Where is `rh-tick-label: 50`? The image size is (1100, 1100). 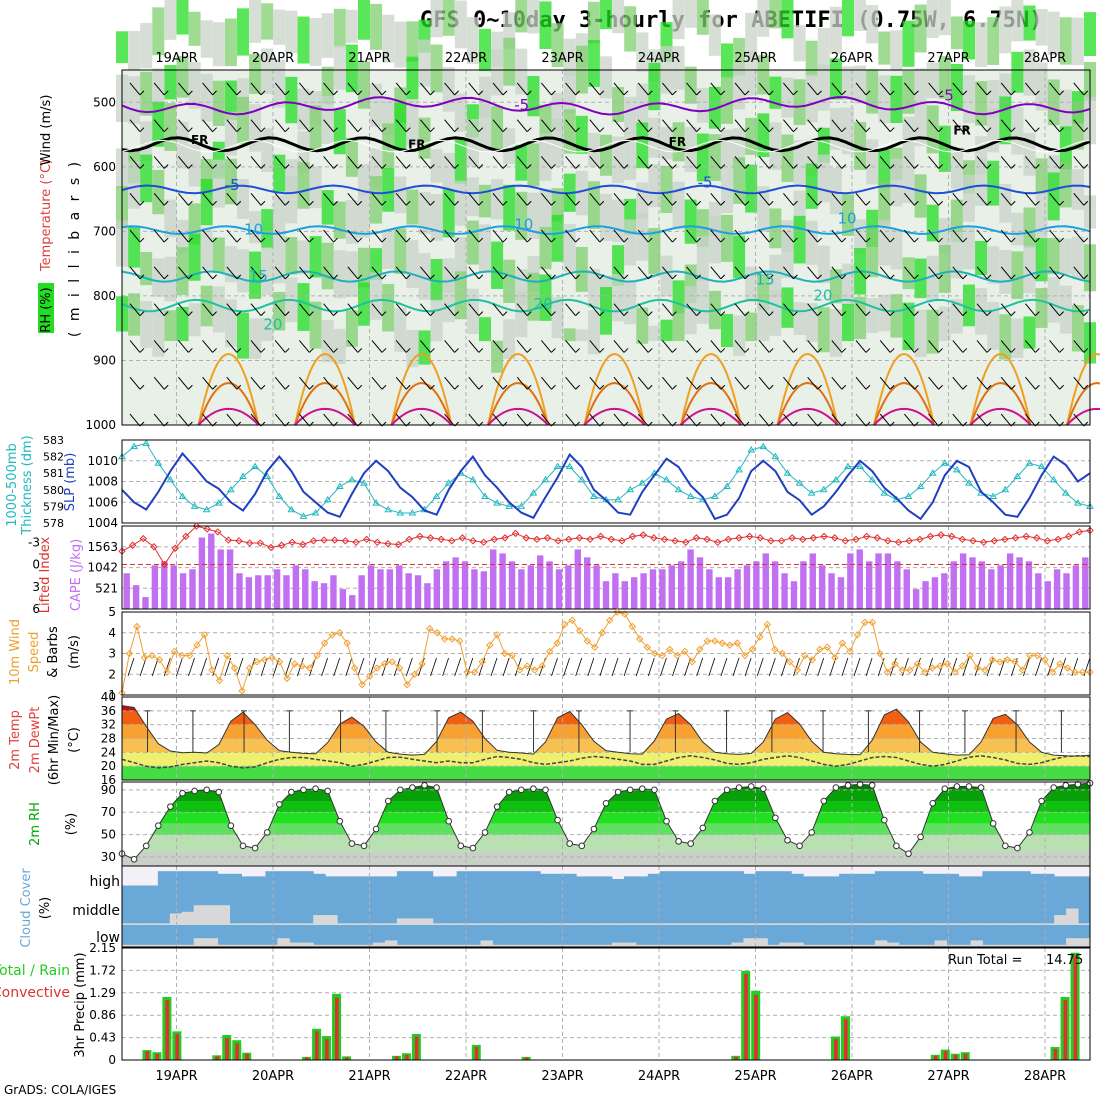
rh-tick-label: 50 is located at coordinates (108, 835).